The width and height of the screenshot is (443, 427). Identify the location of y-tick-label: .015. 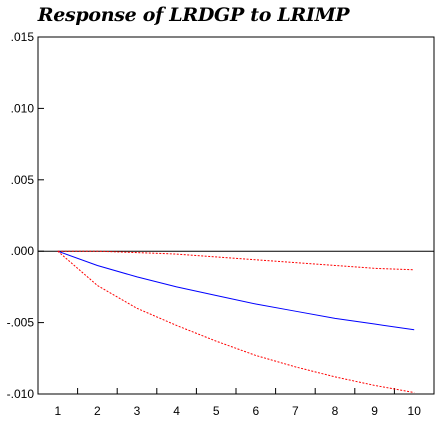
(23, 37).